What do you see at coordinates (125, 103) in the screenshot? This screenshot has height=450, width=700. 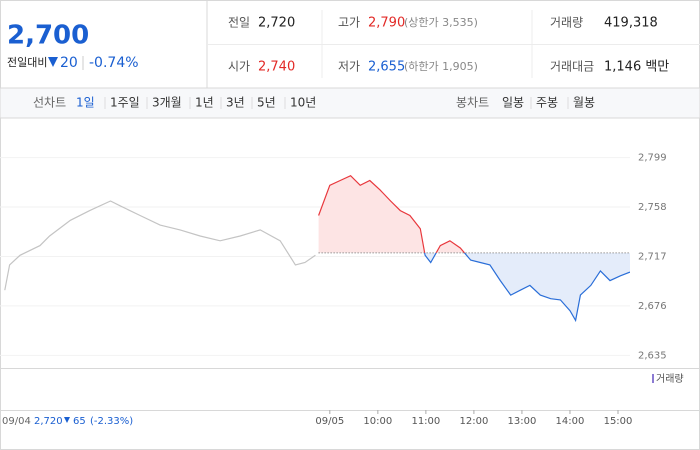 I see `tab: 1주일` at bounding box center [125, 103].